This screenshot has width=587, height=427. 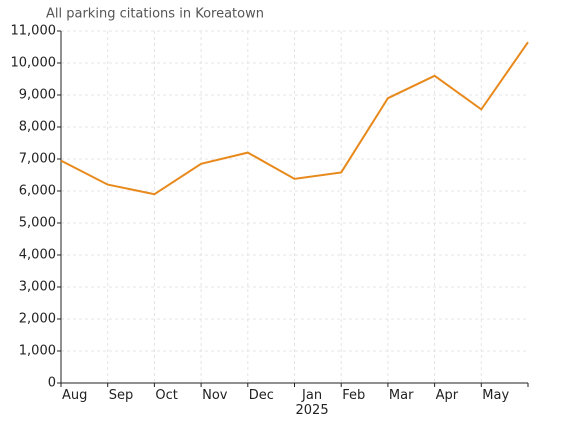 I want to click on chart-title: All parking citations in Koreatown, so click(x=155, y=14).